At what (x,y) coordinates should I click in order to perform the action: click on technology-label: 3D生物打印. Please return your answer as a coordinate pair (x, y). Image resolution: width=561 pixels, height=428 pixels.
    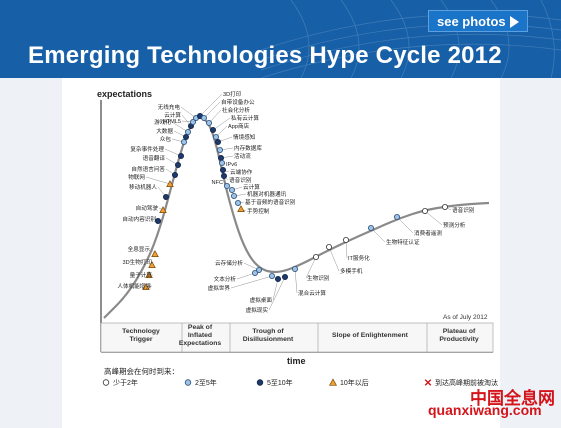
    Looking at the image, I should click on (137, 262).